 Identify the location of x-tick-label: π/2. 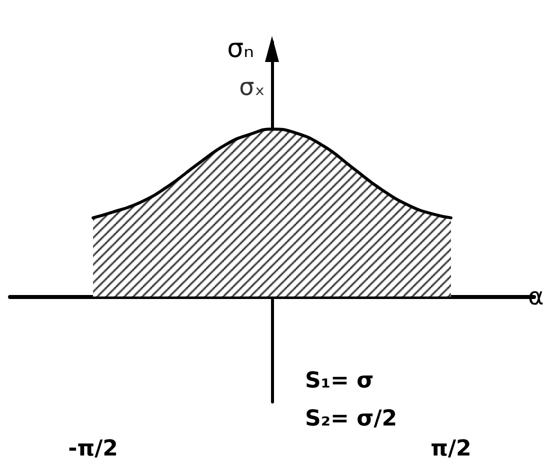
(451, 449).